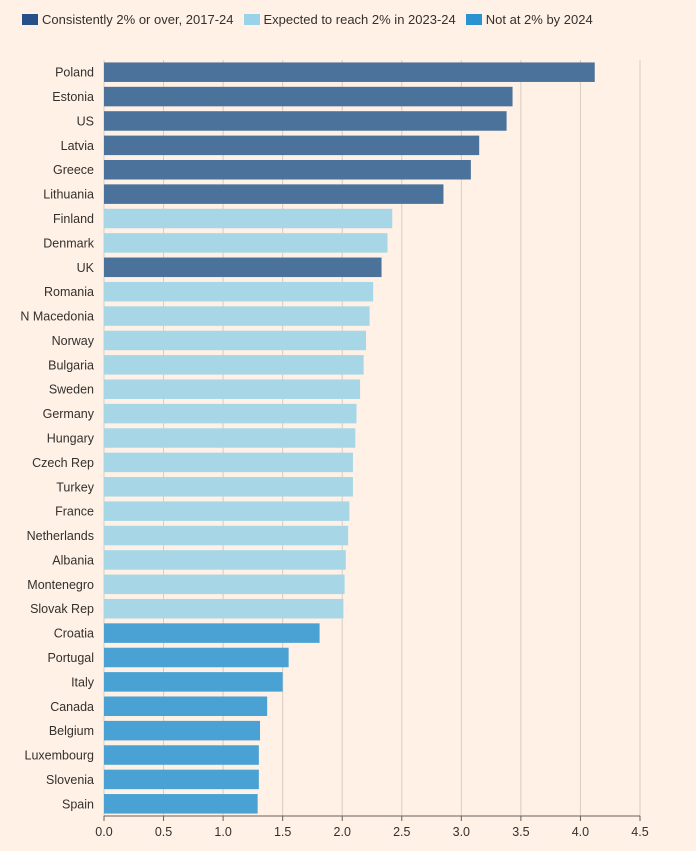 The image size is (696, 851). I want to click on category-label: Sweden, so click(71, 390).